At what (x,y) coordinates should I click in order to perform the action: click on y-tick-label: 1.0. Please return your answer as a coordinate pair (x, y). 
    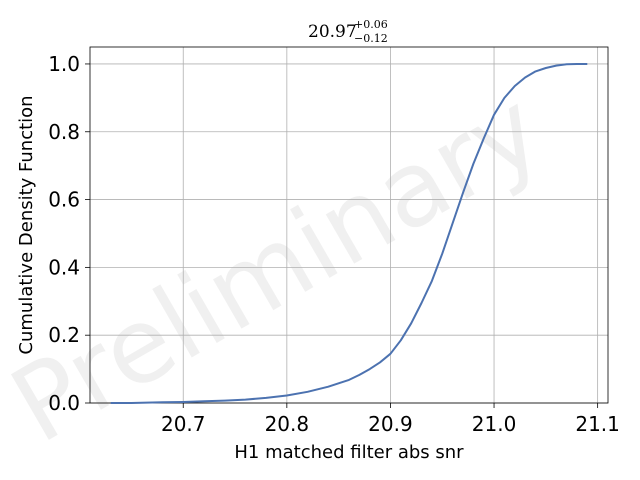
    Looking at the image, I should click on (64, 64).